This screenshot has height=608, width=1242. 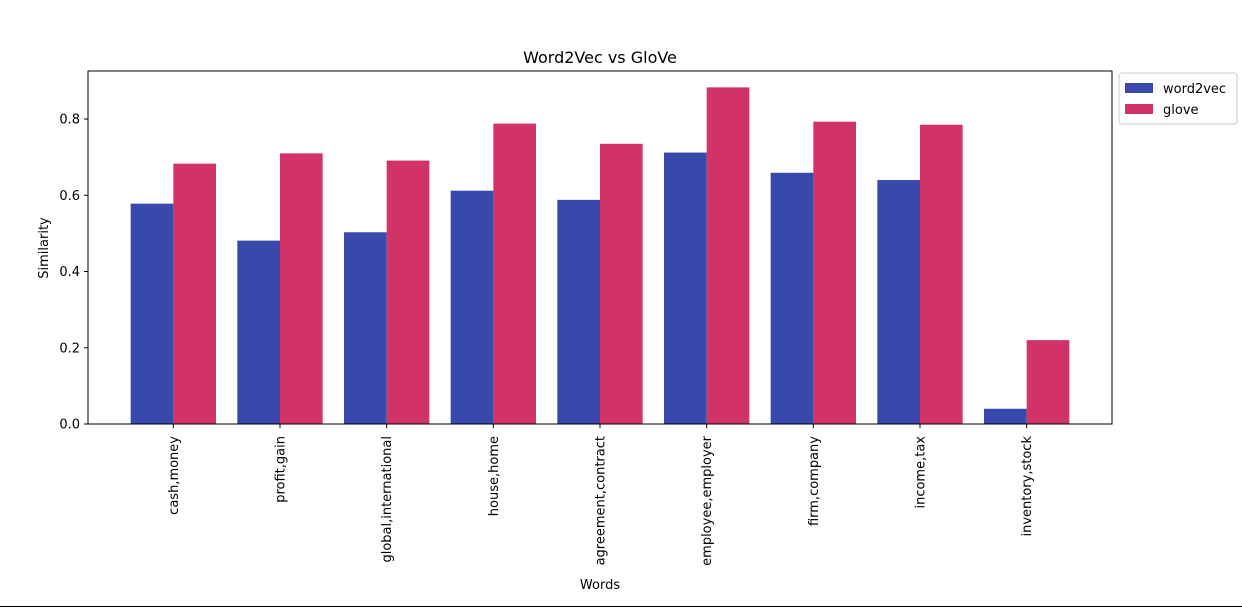 What do you see at coordinates (69, 425) in the screenshot?
I see `y-tick-label-0: 0.0` at bounding box center [69, 425].